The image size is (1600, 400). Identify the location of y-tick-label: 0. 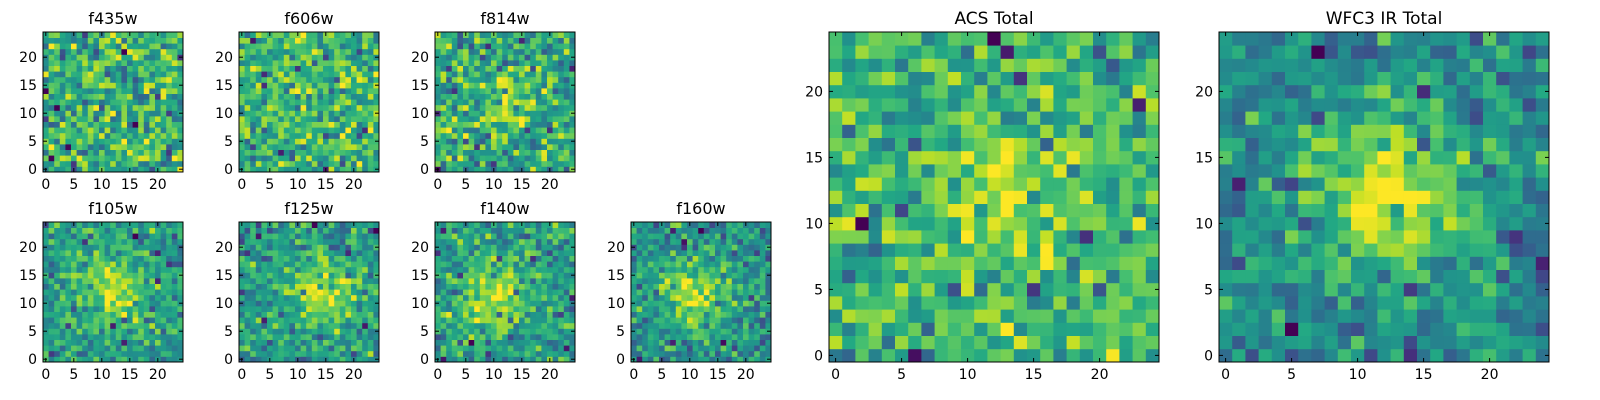
(620, 360).